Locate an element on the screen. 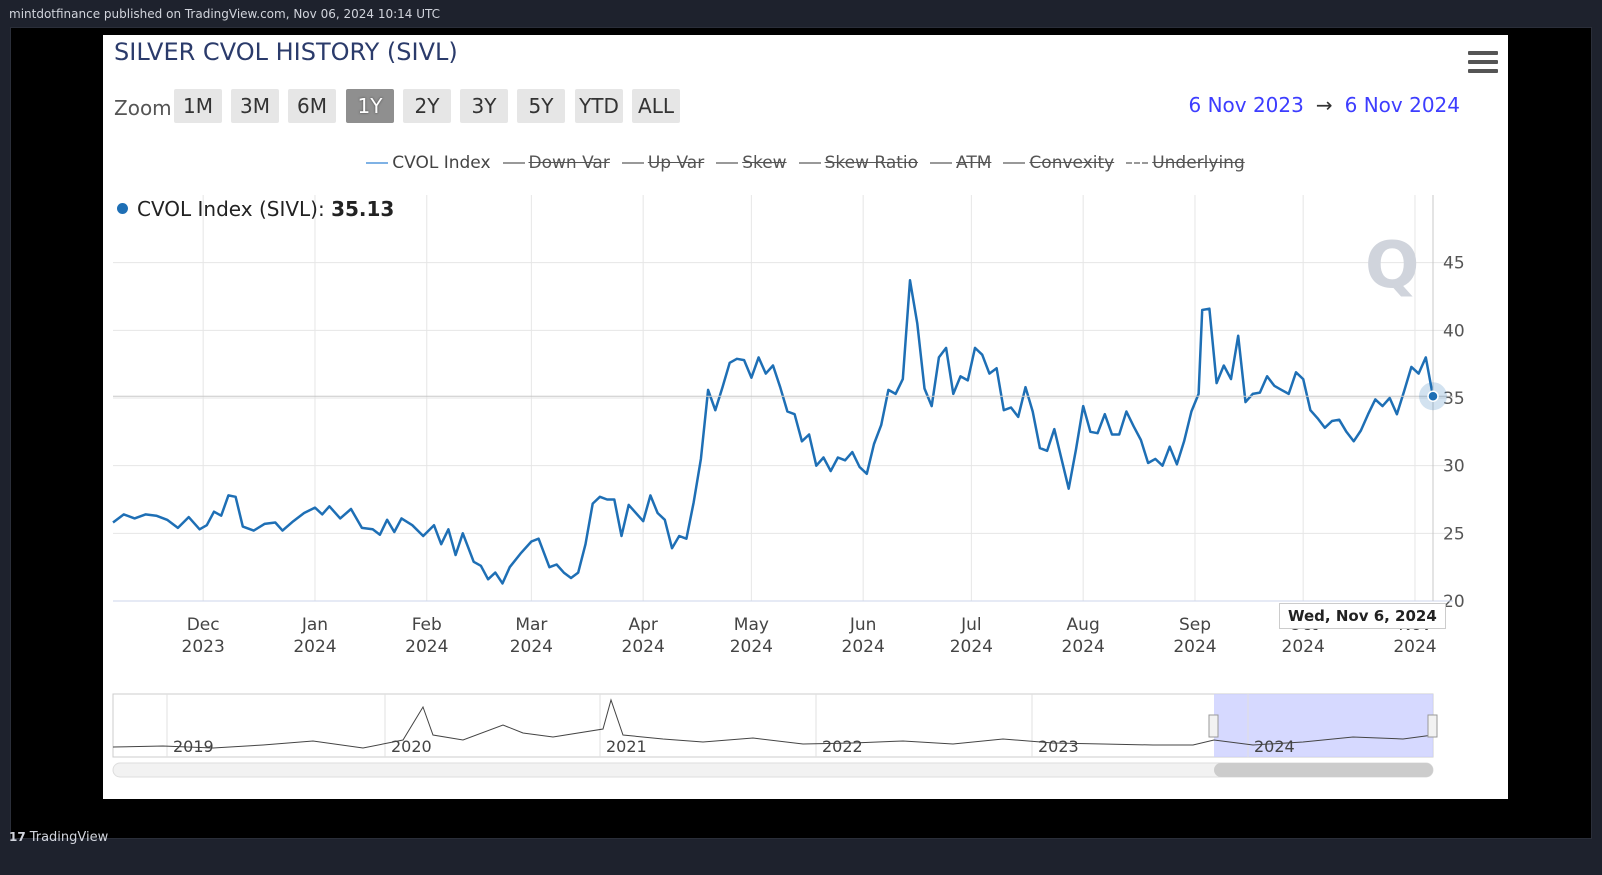 Image resolution: width=1602 pixels, height=875 pixels. x-tick-month: Aug is located at coordinates (1083, 625).